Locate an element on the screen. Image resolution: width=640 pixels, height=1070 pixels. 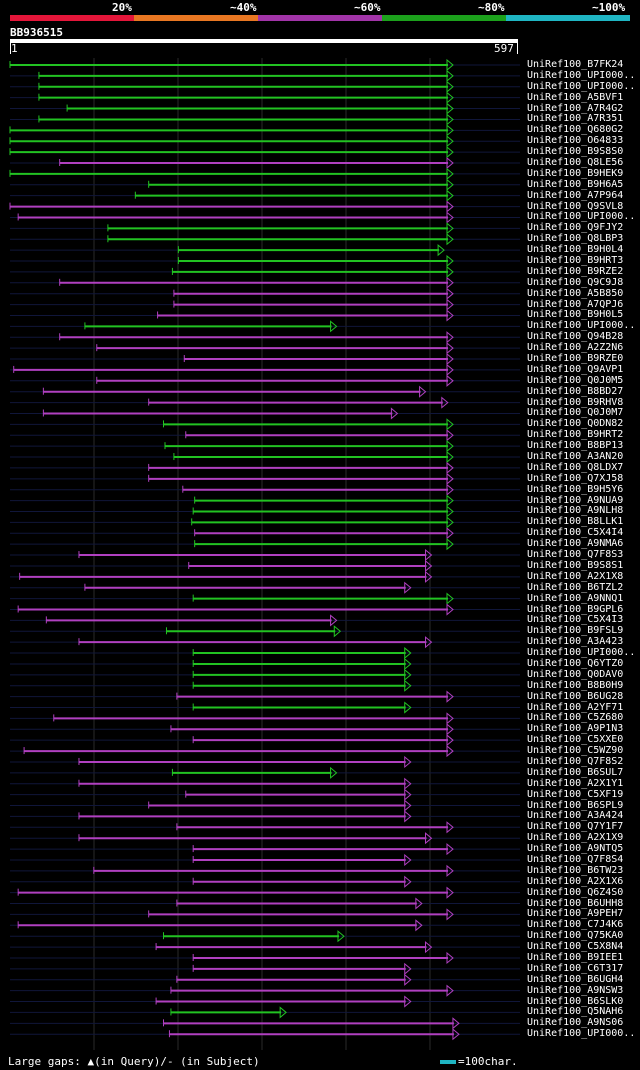
hit-label: UniRef100_Q6Z4S0 is located at coordinates (575, 892).